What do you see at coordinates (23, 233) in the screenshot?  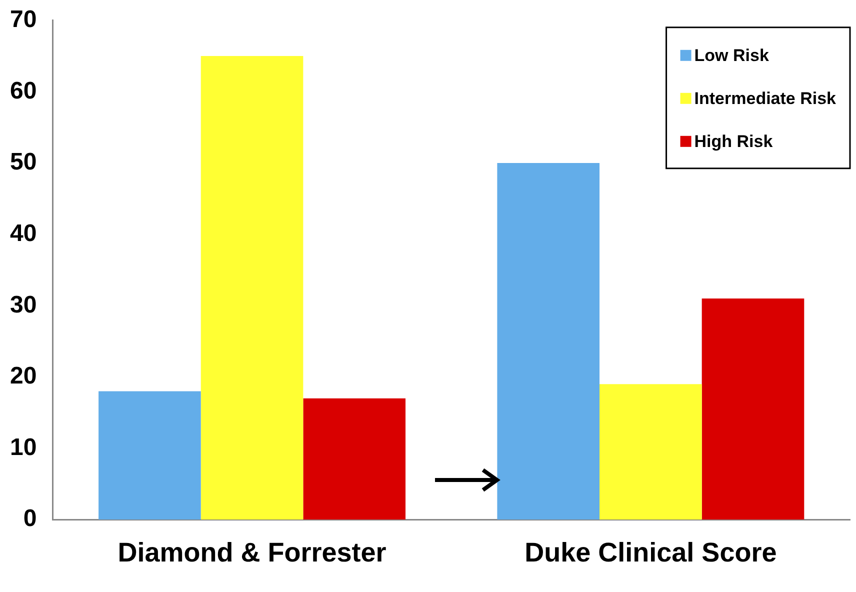 I see `y-tick-label: 40` at bounding box center [23, 233].